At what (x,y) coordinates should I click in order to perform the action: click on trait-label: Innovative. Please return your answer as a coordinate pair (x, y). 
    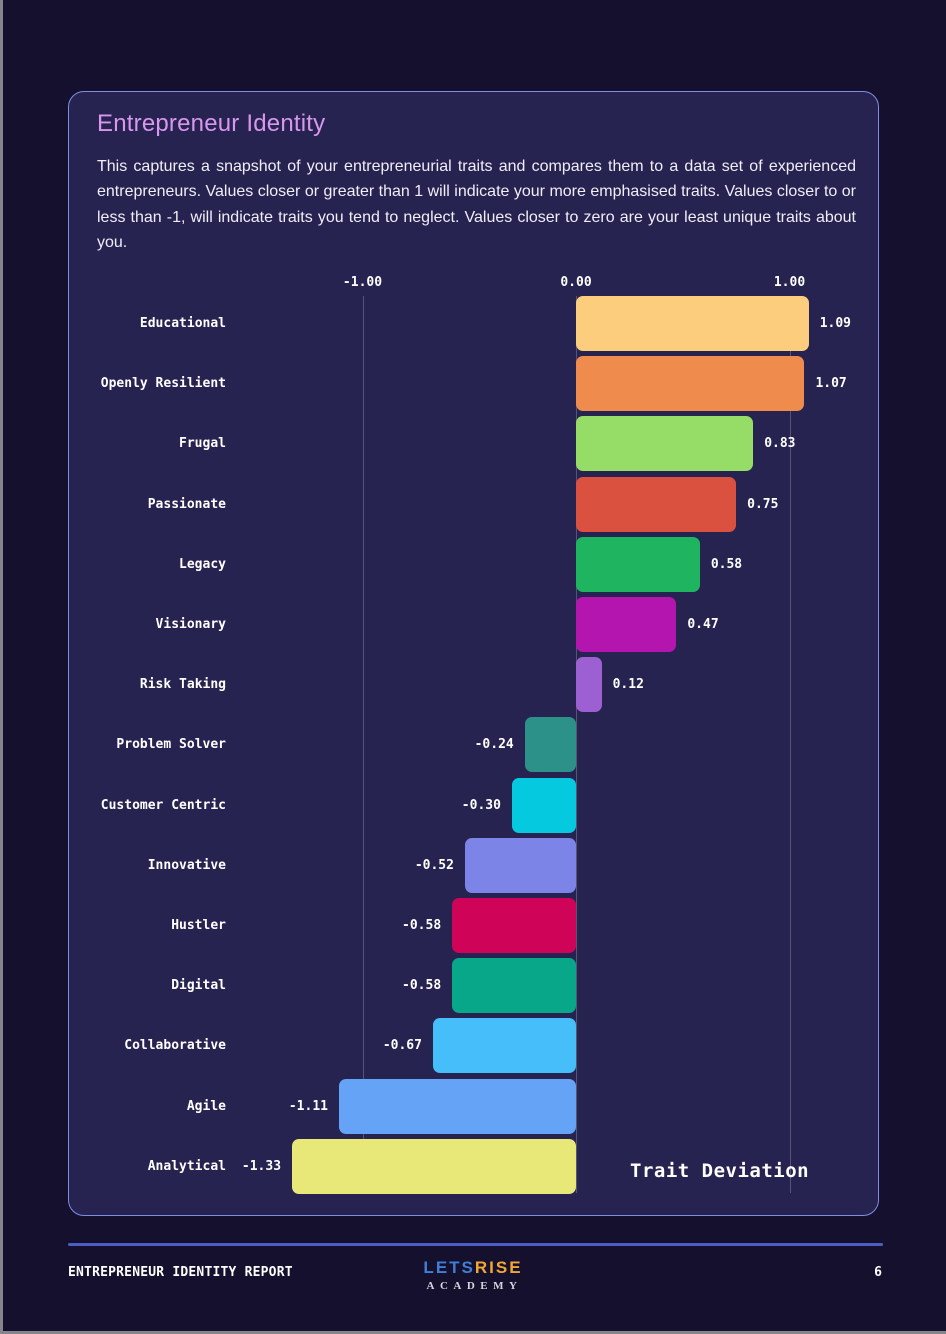
    Looking at the image, I should click on (186, 865).